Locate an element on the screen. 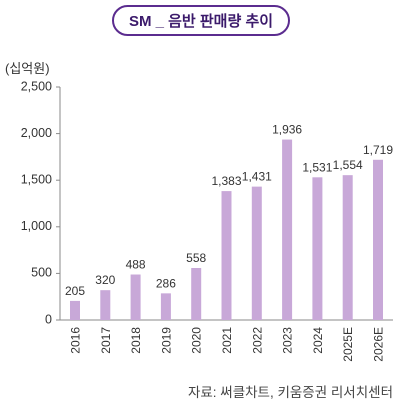  bar-2026E is located at coordinates (378, 239).